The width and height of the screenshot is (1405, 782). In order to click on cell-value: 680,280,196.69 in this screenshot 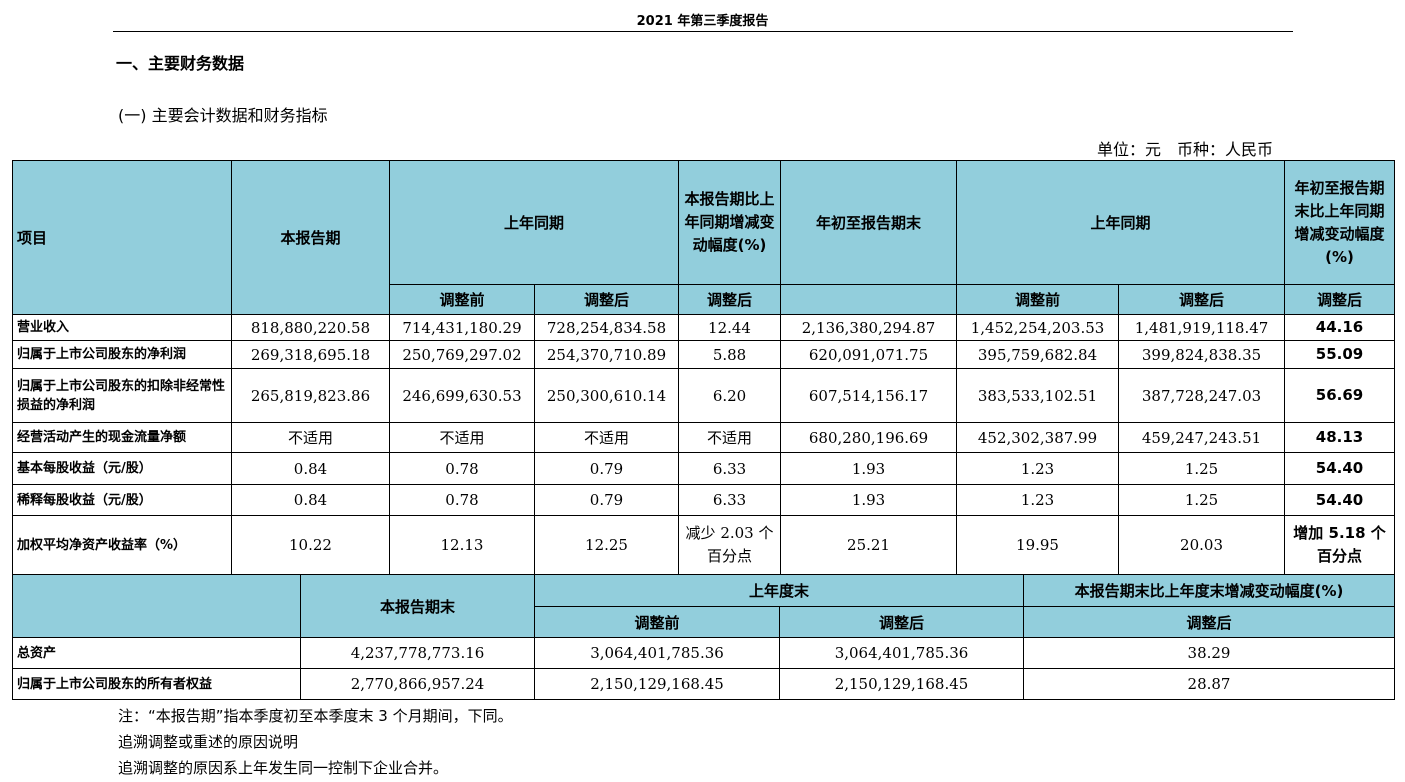, I will do `click(869, 437)`.